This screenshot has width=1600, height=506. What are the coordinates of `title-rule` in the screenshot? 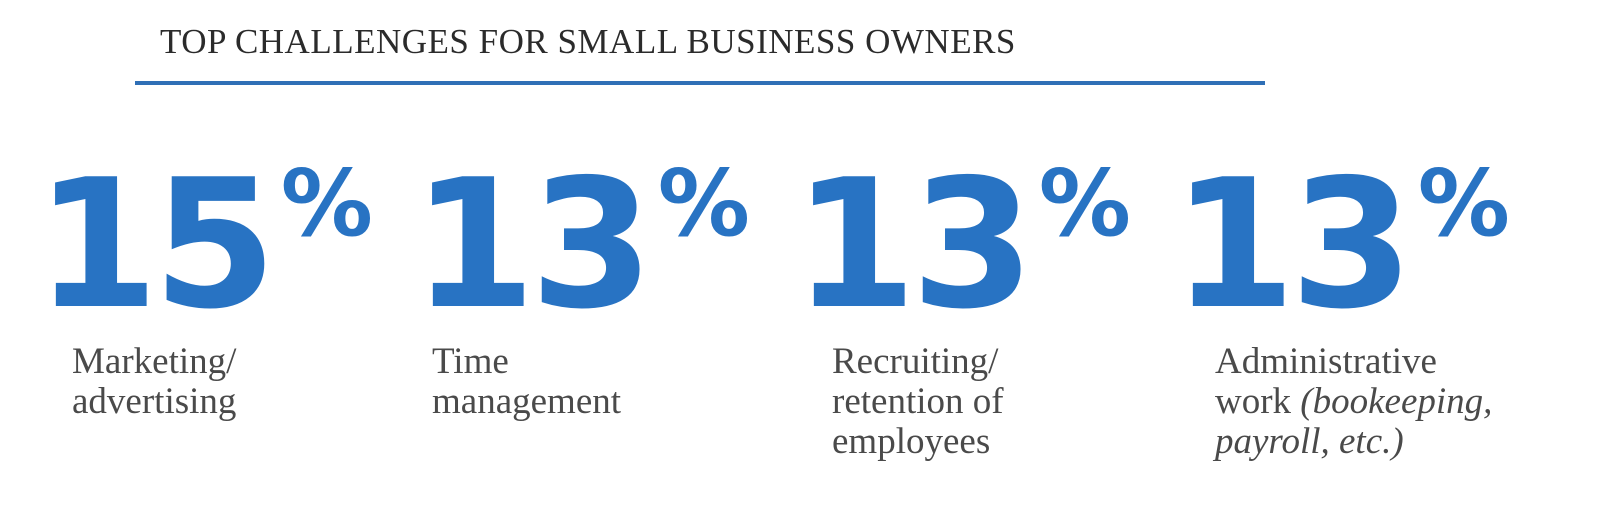 It's located at (700, 83).